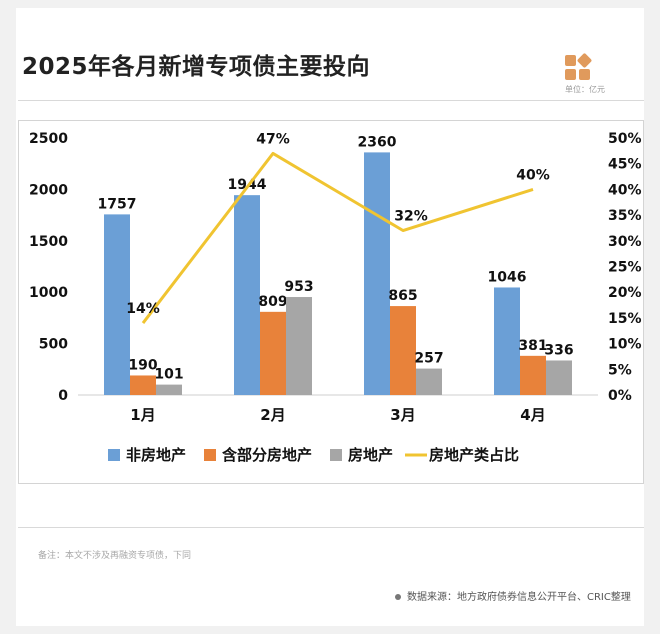  What do you see at coordinates (625, 139) in the screenshot?
I see `y2-tick-label: 50%` at bounding box center [625, 139].